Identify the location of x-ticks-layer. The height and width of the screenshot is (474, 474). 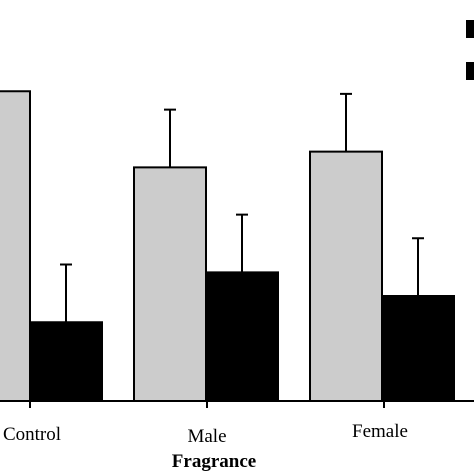
(207, 404).